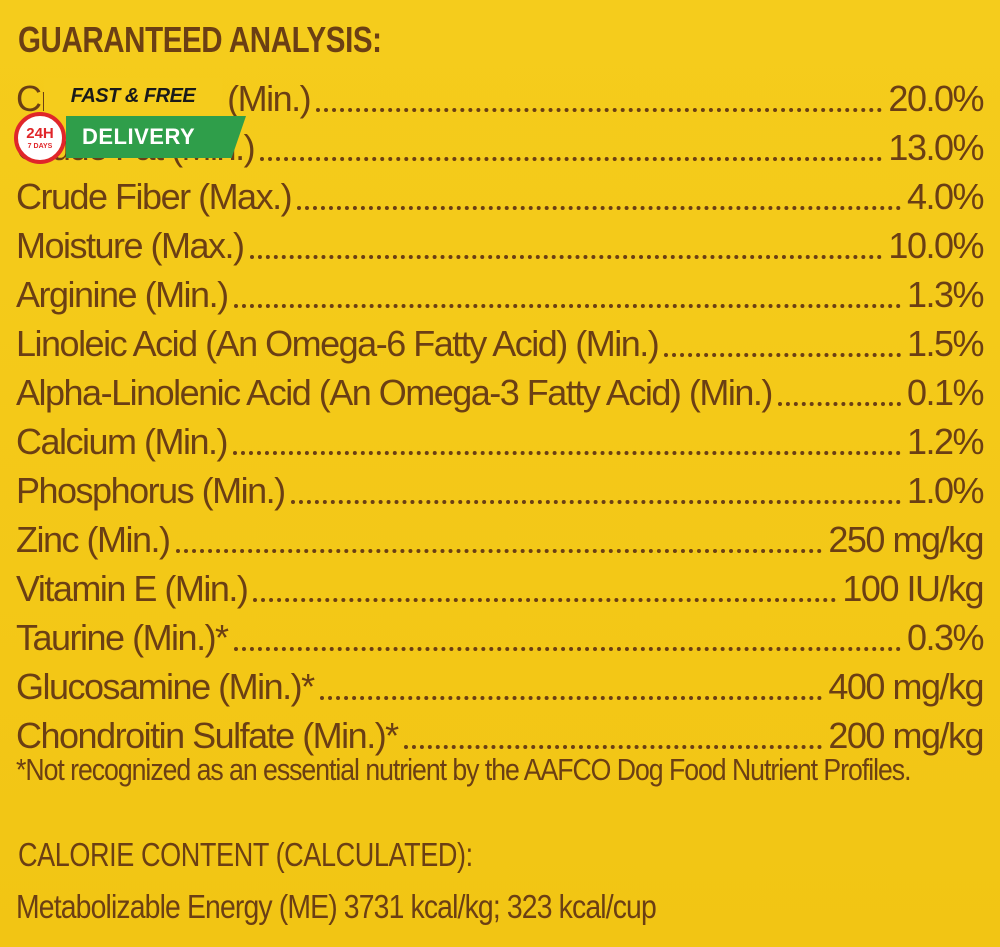  What do you see at coordinates (945, 343) in the screenshot?
I see `nutrient-value: 1.5%` at bounding box center [945, 343].